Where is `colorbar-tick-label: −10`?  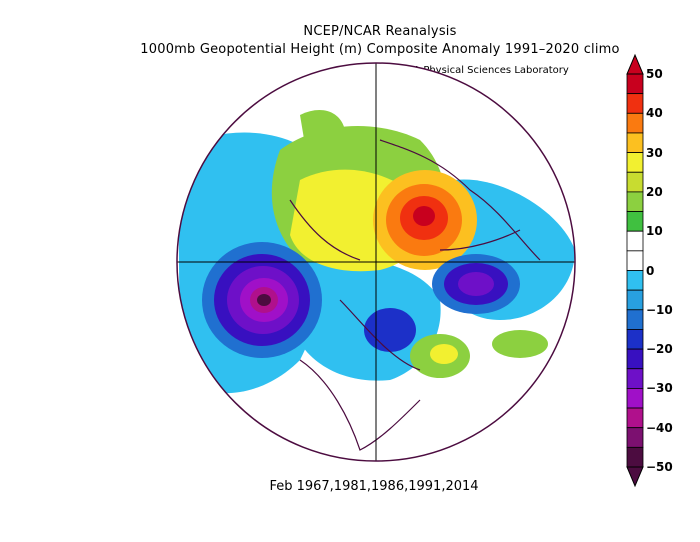 colorbar-tick-label: −10 is located at coordinates (659, 309).